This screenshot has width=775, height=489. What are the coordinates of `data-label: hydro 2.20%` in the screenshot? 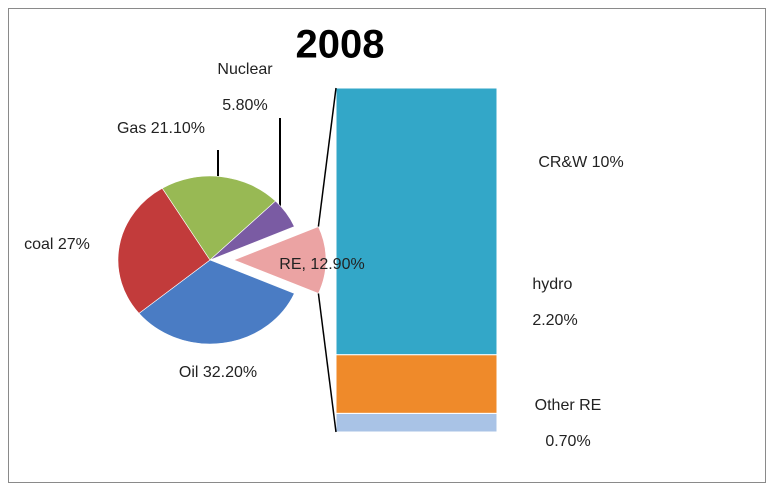 It's located at (555, 302).